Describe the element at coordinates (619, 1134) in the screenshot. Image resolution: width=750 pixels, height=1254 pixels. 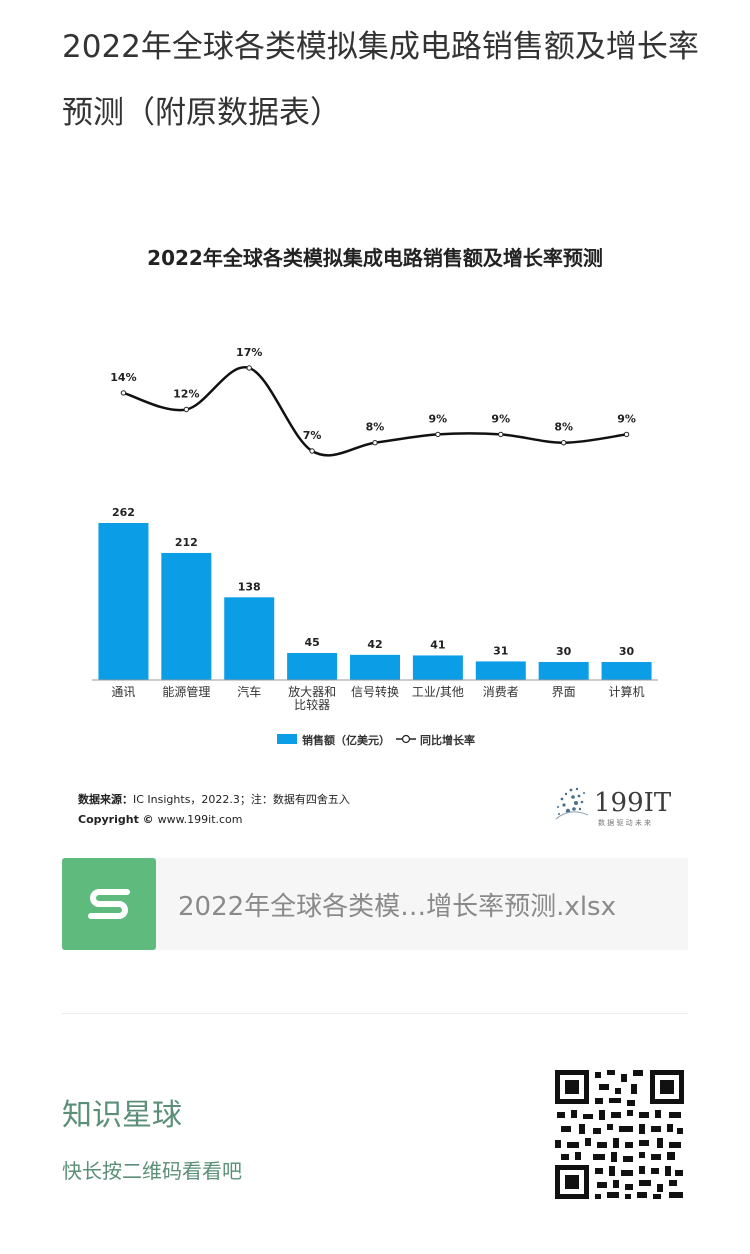
I see `qr-code-icon` at that location.